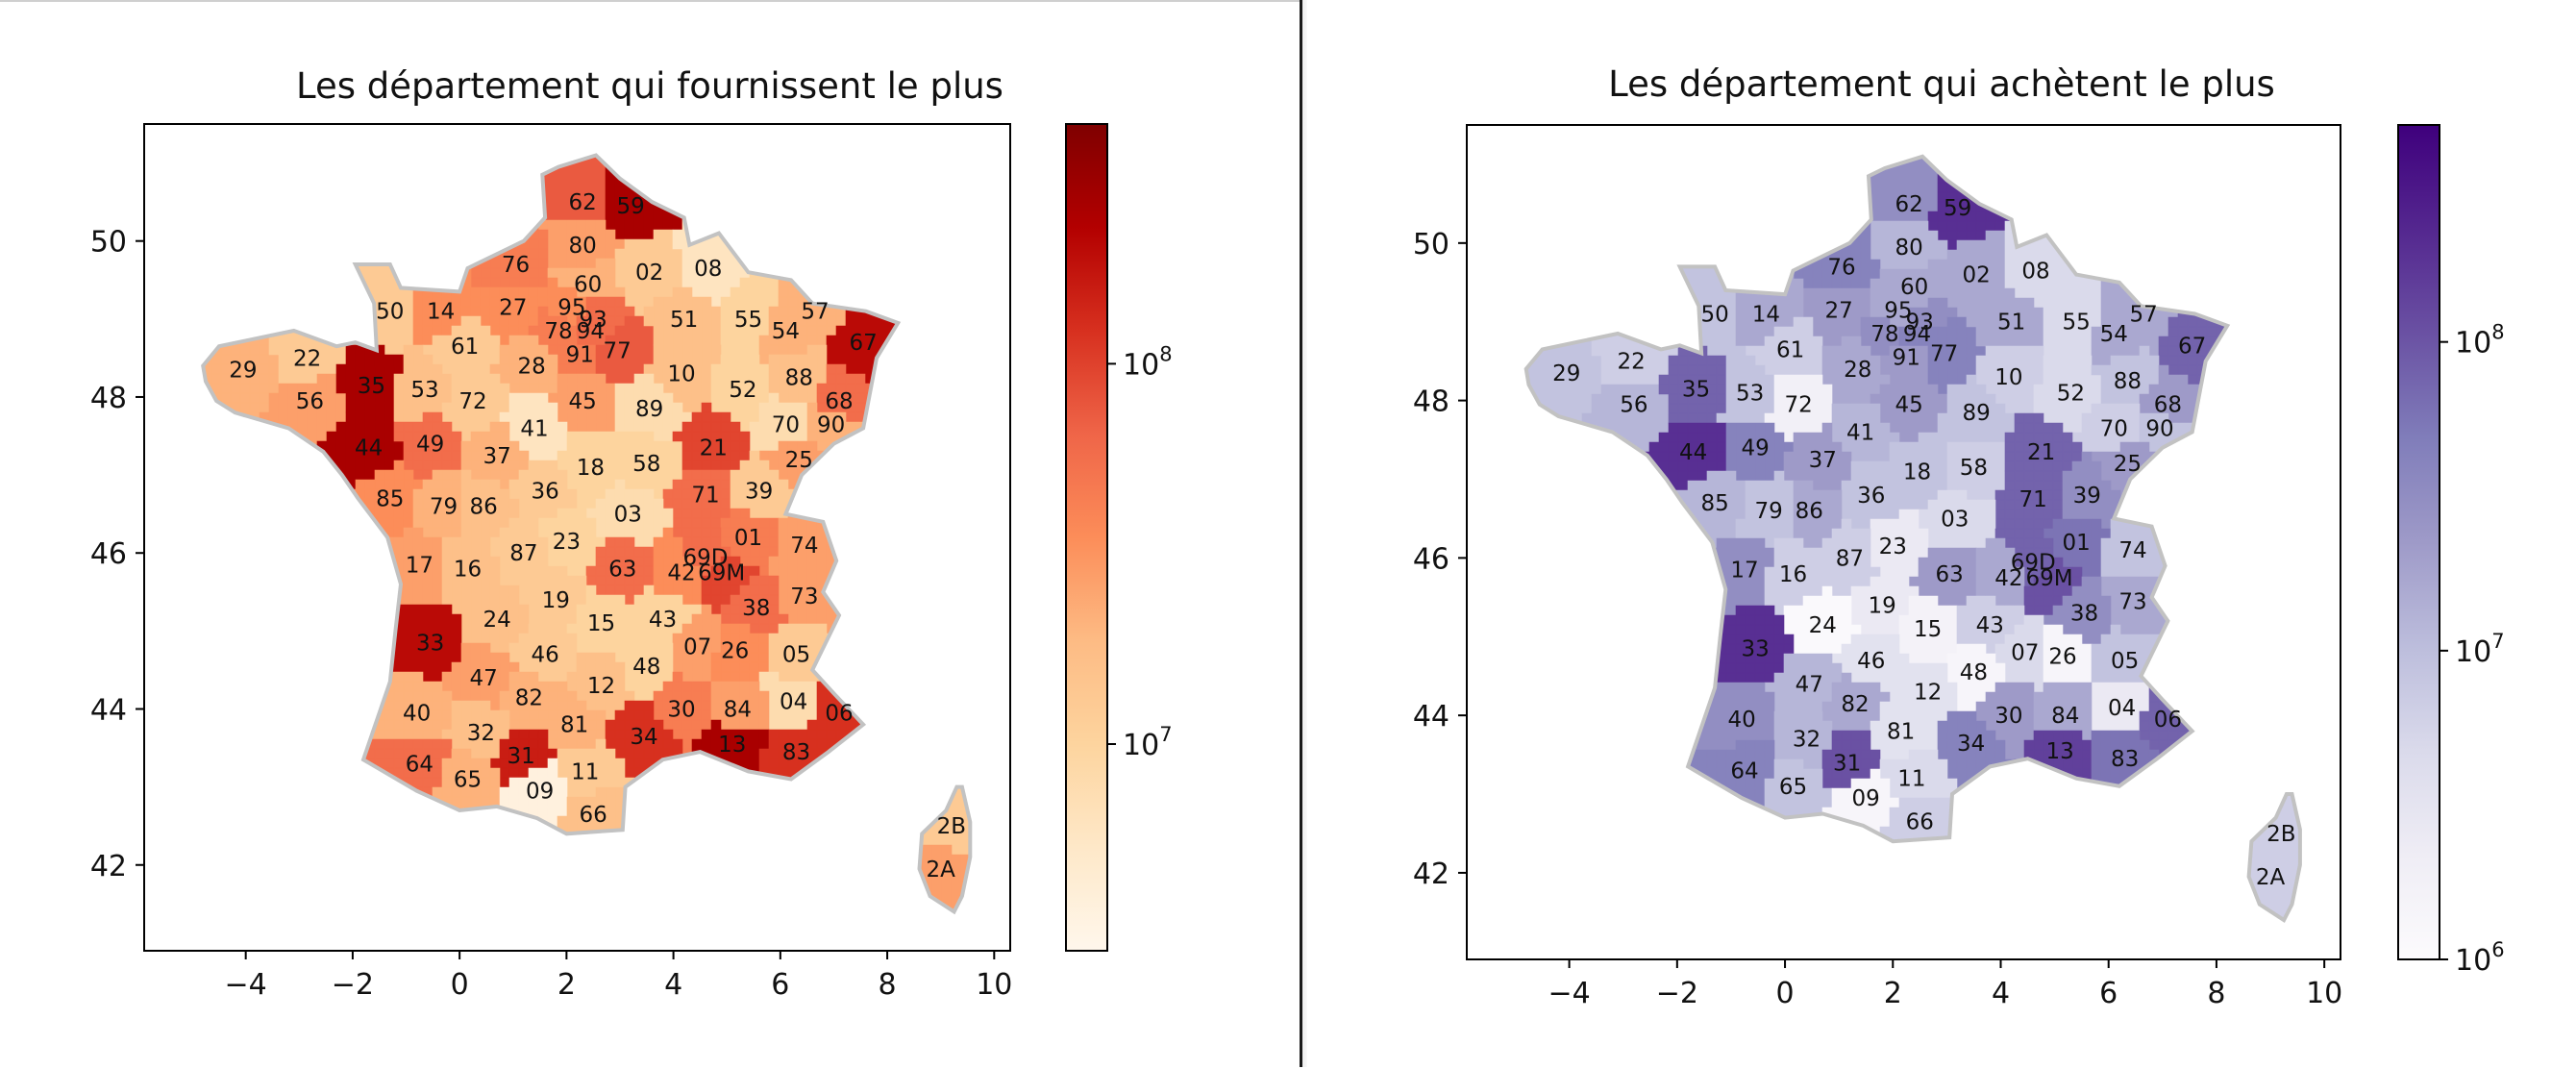 This screenshot has height=1069, width=2576. Describe the element at coordinates (2480, 649) in the screenshot. I see `colorbar-tick-label: 10⁷` at that location.